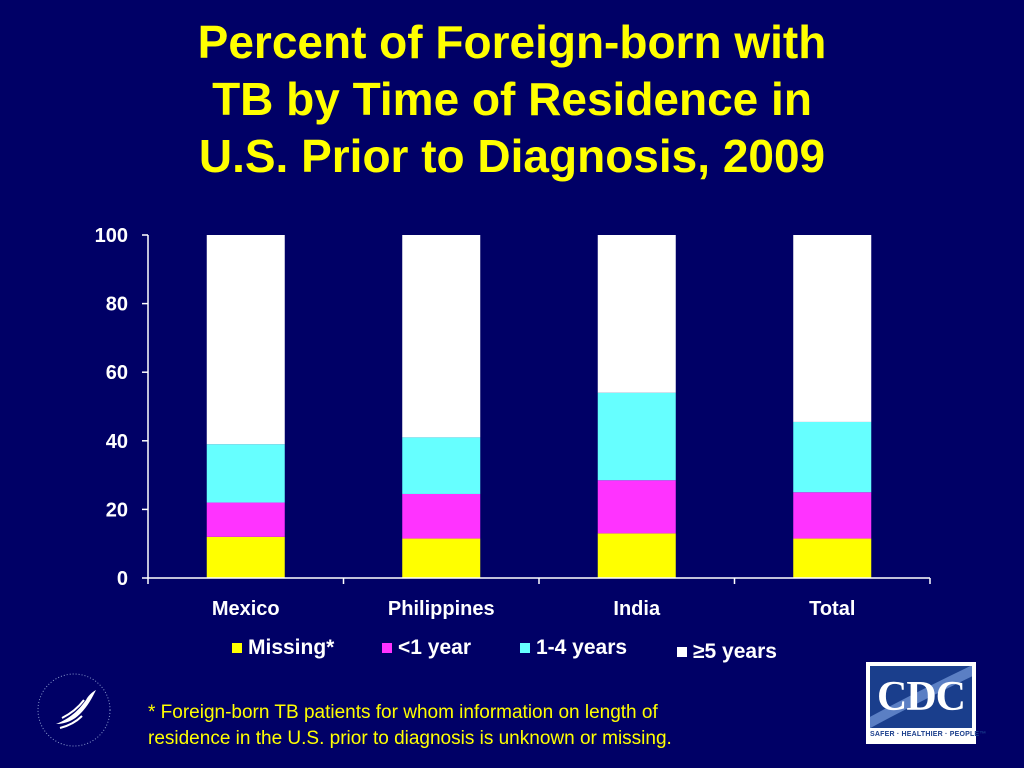  I want to click on legend-label: ≥5 years, so click(735, 651).